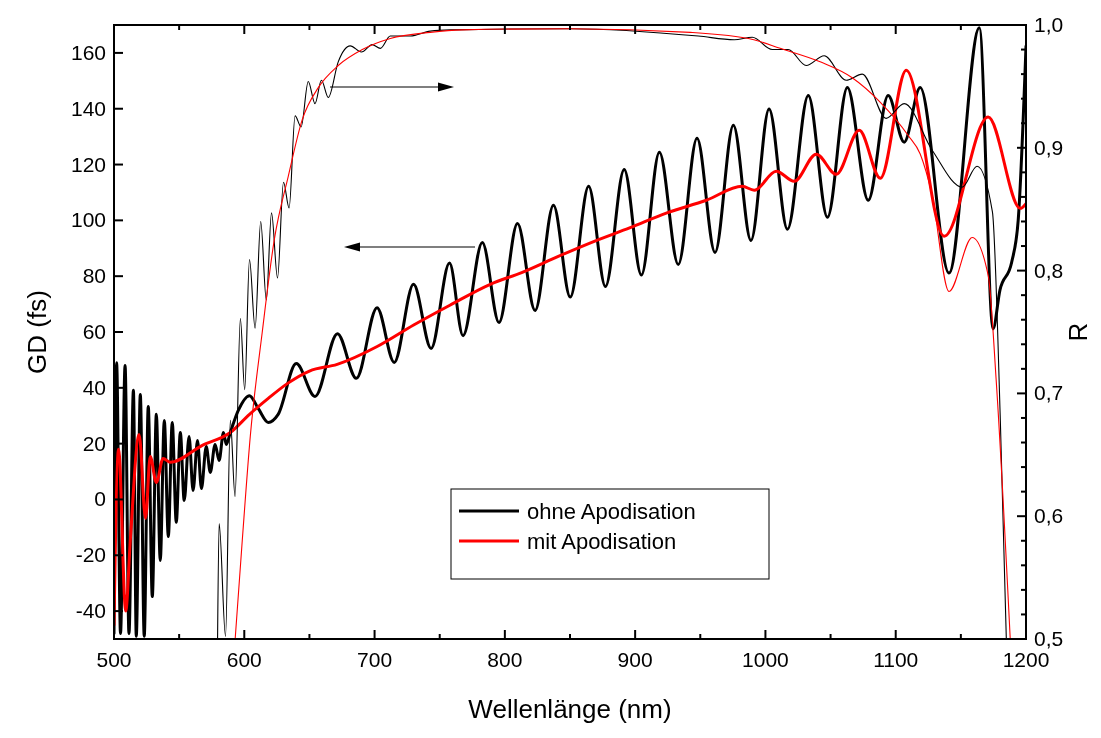  What do you see at coordinates (1049, 147) in the screenshot?
I see `y2-tick-label: 0,9` at bounding box center [1049, 147].